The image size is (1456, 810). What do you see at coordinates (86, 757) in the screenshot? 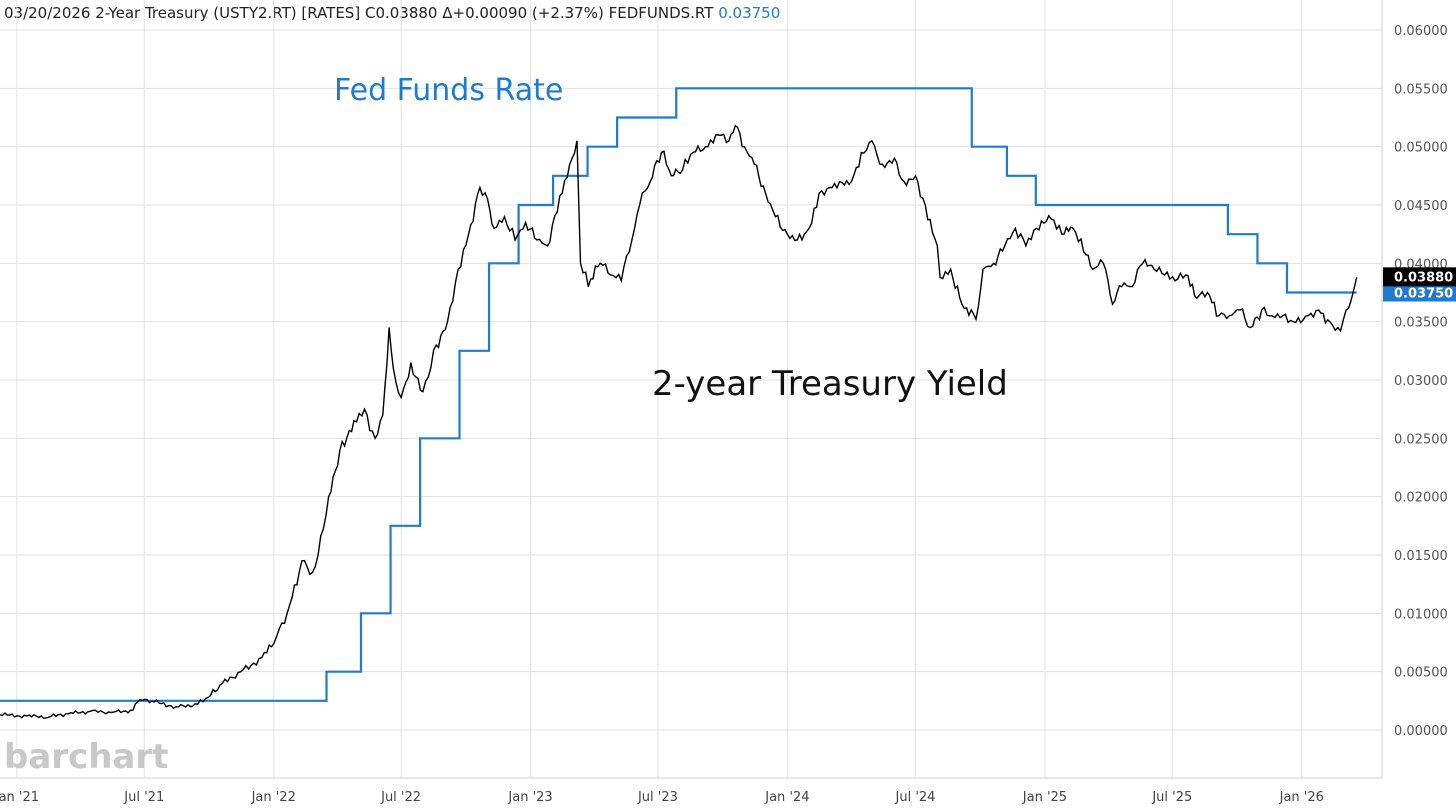
I see `barchart-watermark: barchart` at bounding box center [86, 757].